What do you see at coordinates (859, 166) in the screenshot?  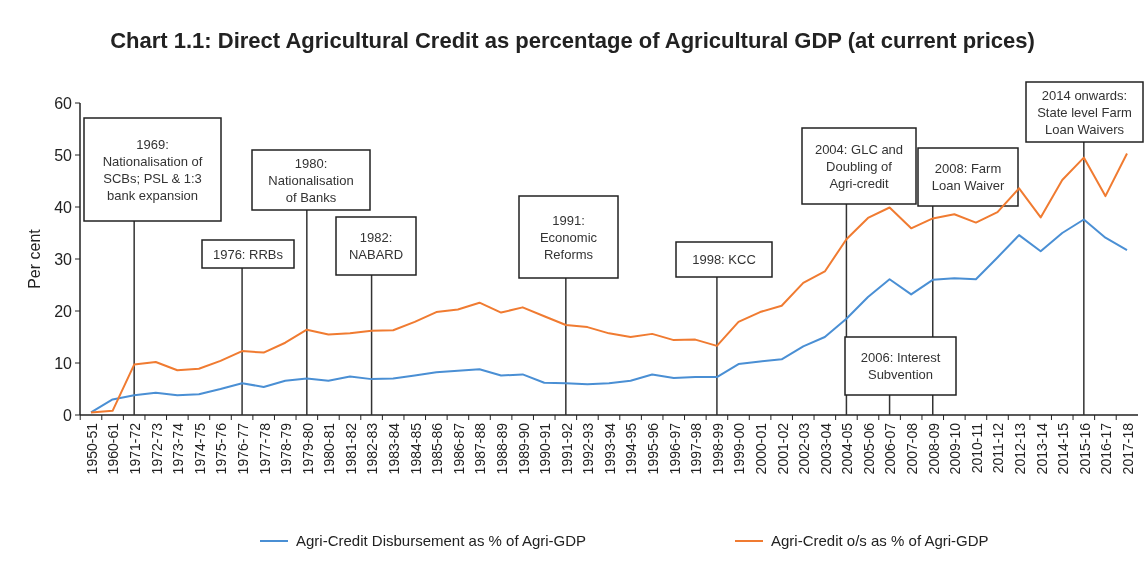 I see `ref-line-label: 2004: GLC and Doubling of Agri-credit` at bounding box center [859, 166].